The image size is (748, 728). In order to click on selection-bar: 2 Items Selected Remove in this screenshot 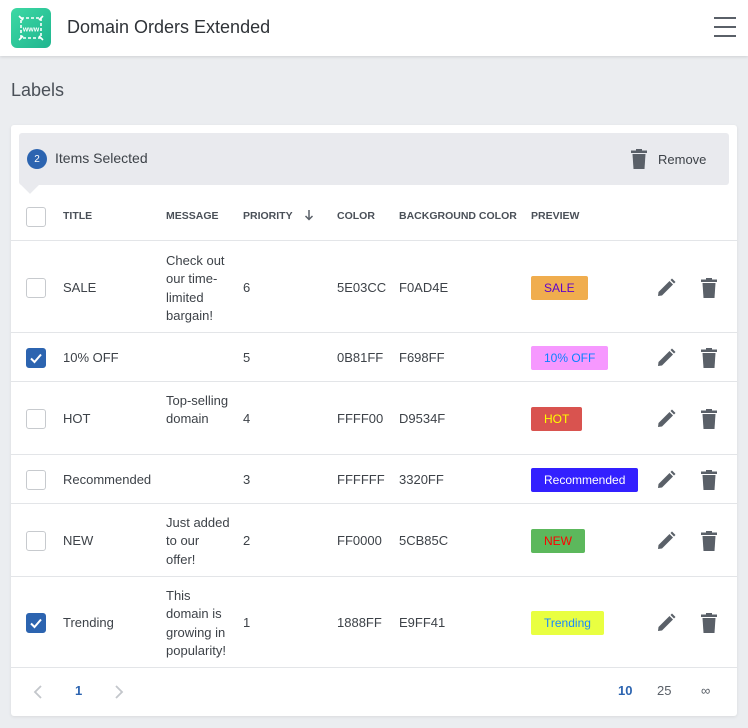, I will do `click(374, 159)`.